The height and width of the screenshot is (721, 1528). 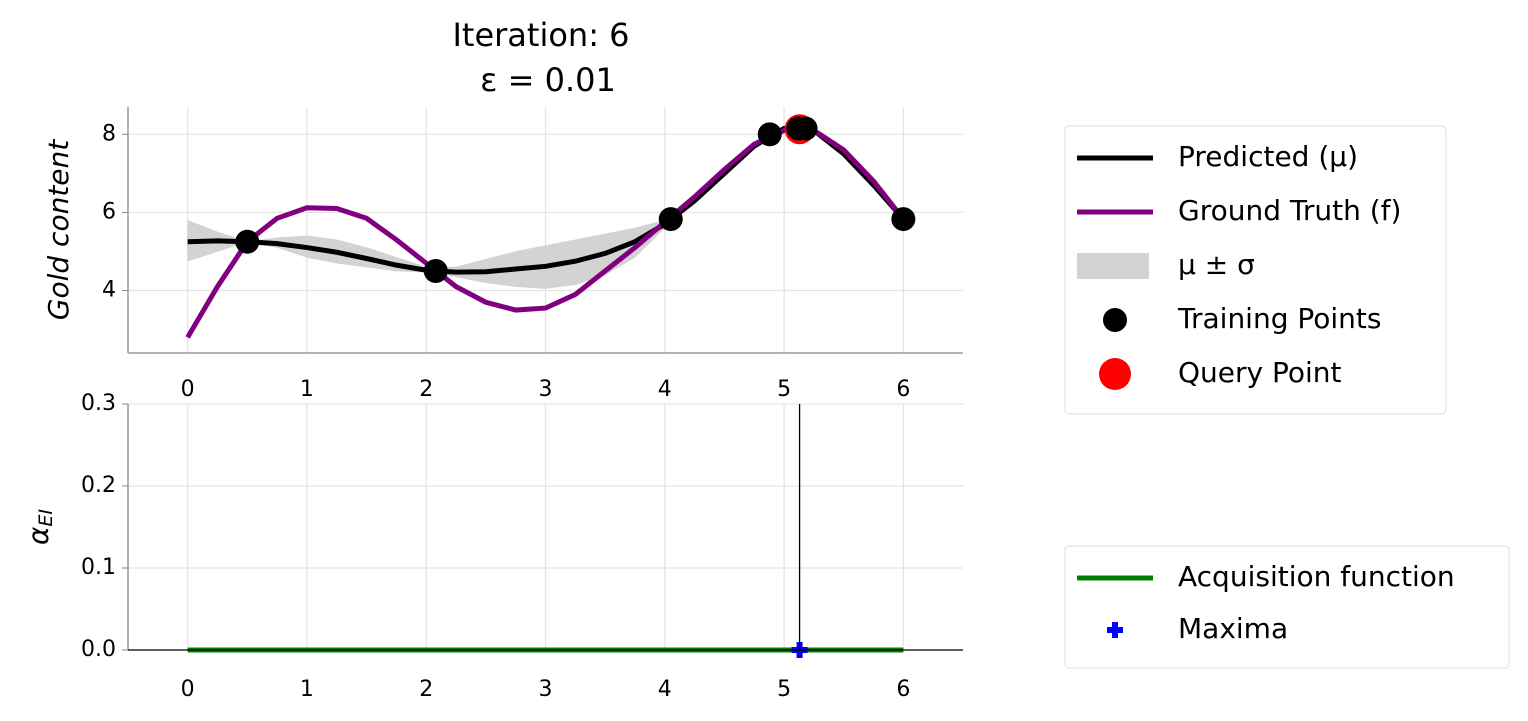 I want to click on legend: Acquisition function Maxima, so click(x=1287, y=607).